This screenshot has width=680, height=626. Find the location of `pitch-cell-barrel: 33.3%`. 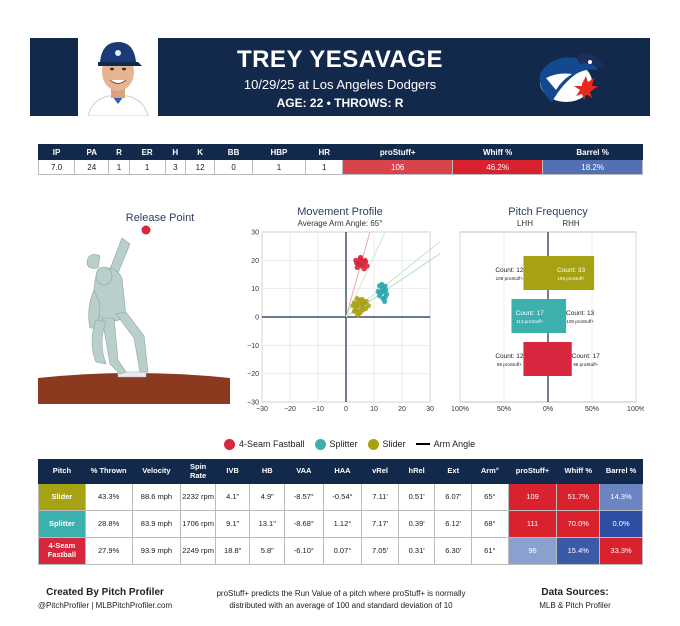

pitch-cell-barrel: 33.3% is located at coordinates (621, 551).